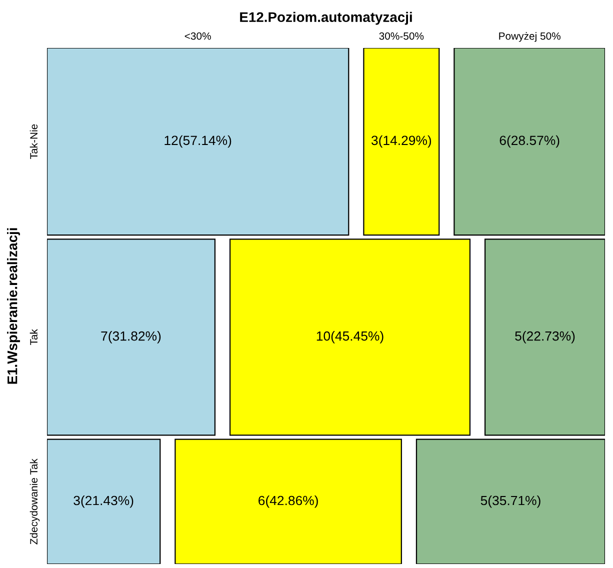 This screenshot has height=568, width=613. What do you see at coordinates (104, 501) in the screenshot?
I see `data-label: 3(21.43%)` at bounding box center [104, 501].